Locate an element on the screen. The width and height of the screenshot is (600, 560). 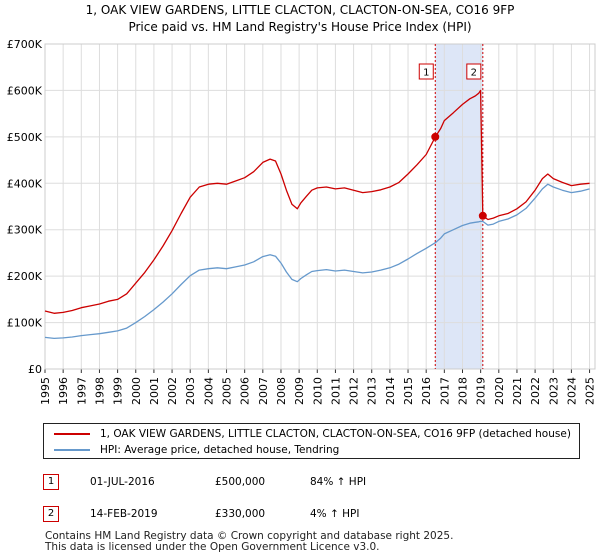
y-tick-label: £0 is located at coordinates (35, 369).